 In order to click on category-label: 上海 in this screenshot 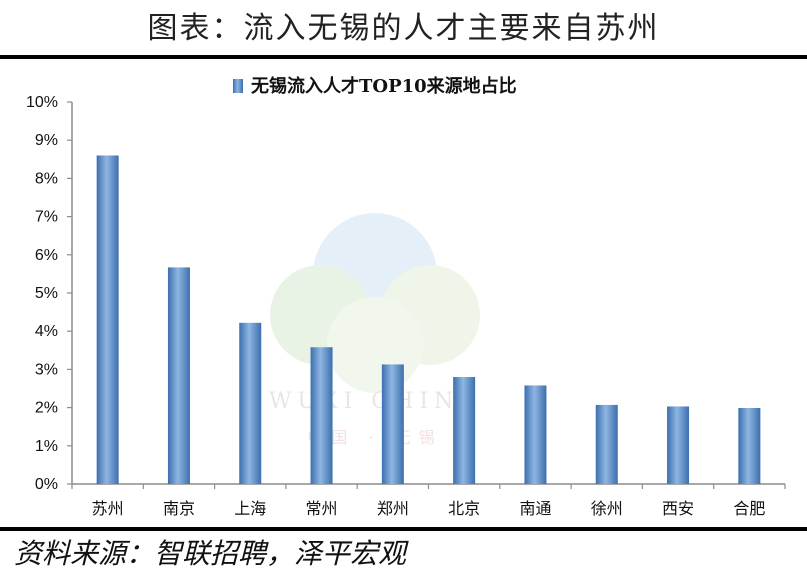, I will do `click(250, 508)`.